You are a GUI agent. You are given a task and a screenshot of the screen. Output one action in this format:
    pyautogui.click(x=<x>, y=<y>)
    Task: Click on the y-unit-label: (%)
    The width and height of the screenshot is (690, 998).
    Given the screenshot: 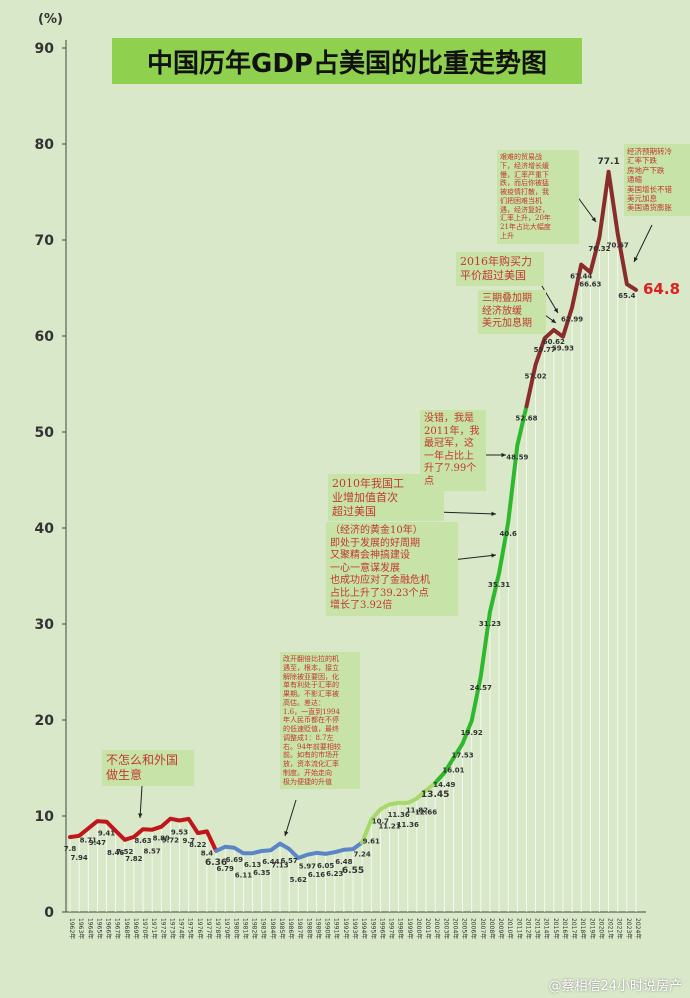 What is the action you would take?
    pyautogui.click(x=50, y=19)
    